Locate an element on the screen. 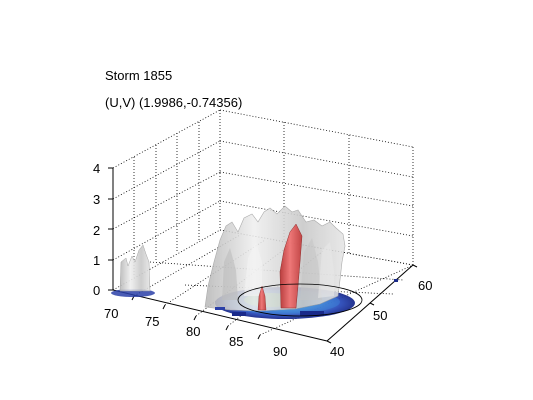 This screenshot has height=400, width=533. z-tick-label: 3 is located at coordinates (96, 199).